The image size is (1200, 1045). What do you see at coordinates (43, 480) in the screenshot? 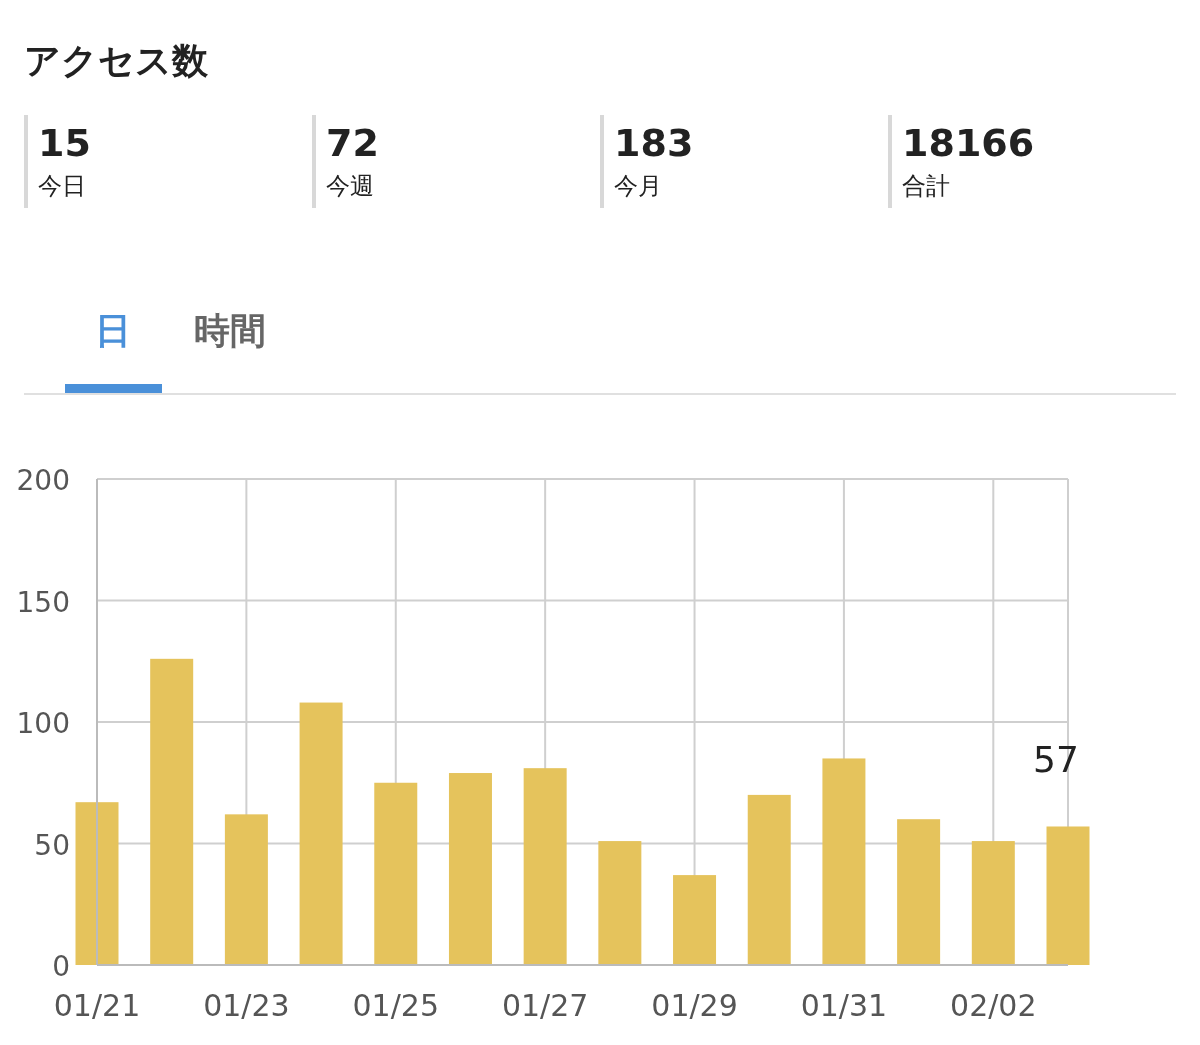
I see `y-tick-label: 200` at bounding box center [43, 480].